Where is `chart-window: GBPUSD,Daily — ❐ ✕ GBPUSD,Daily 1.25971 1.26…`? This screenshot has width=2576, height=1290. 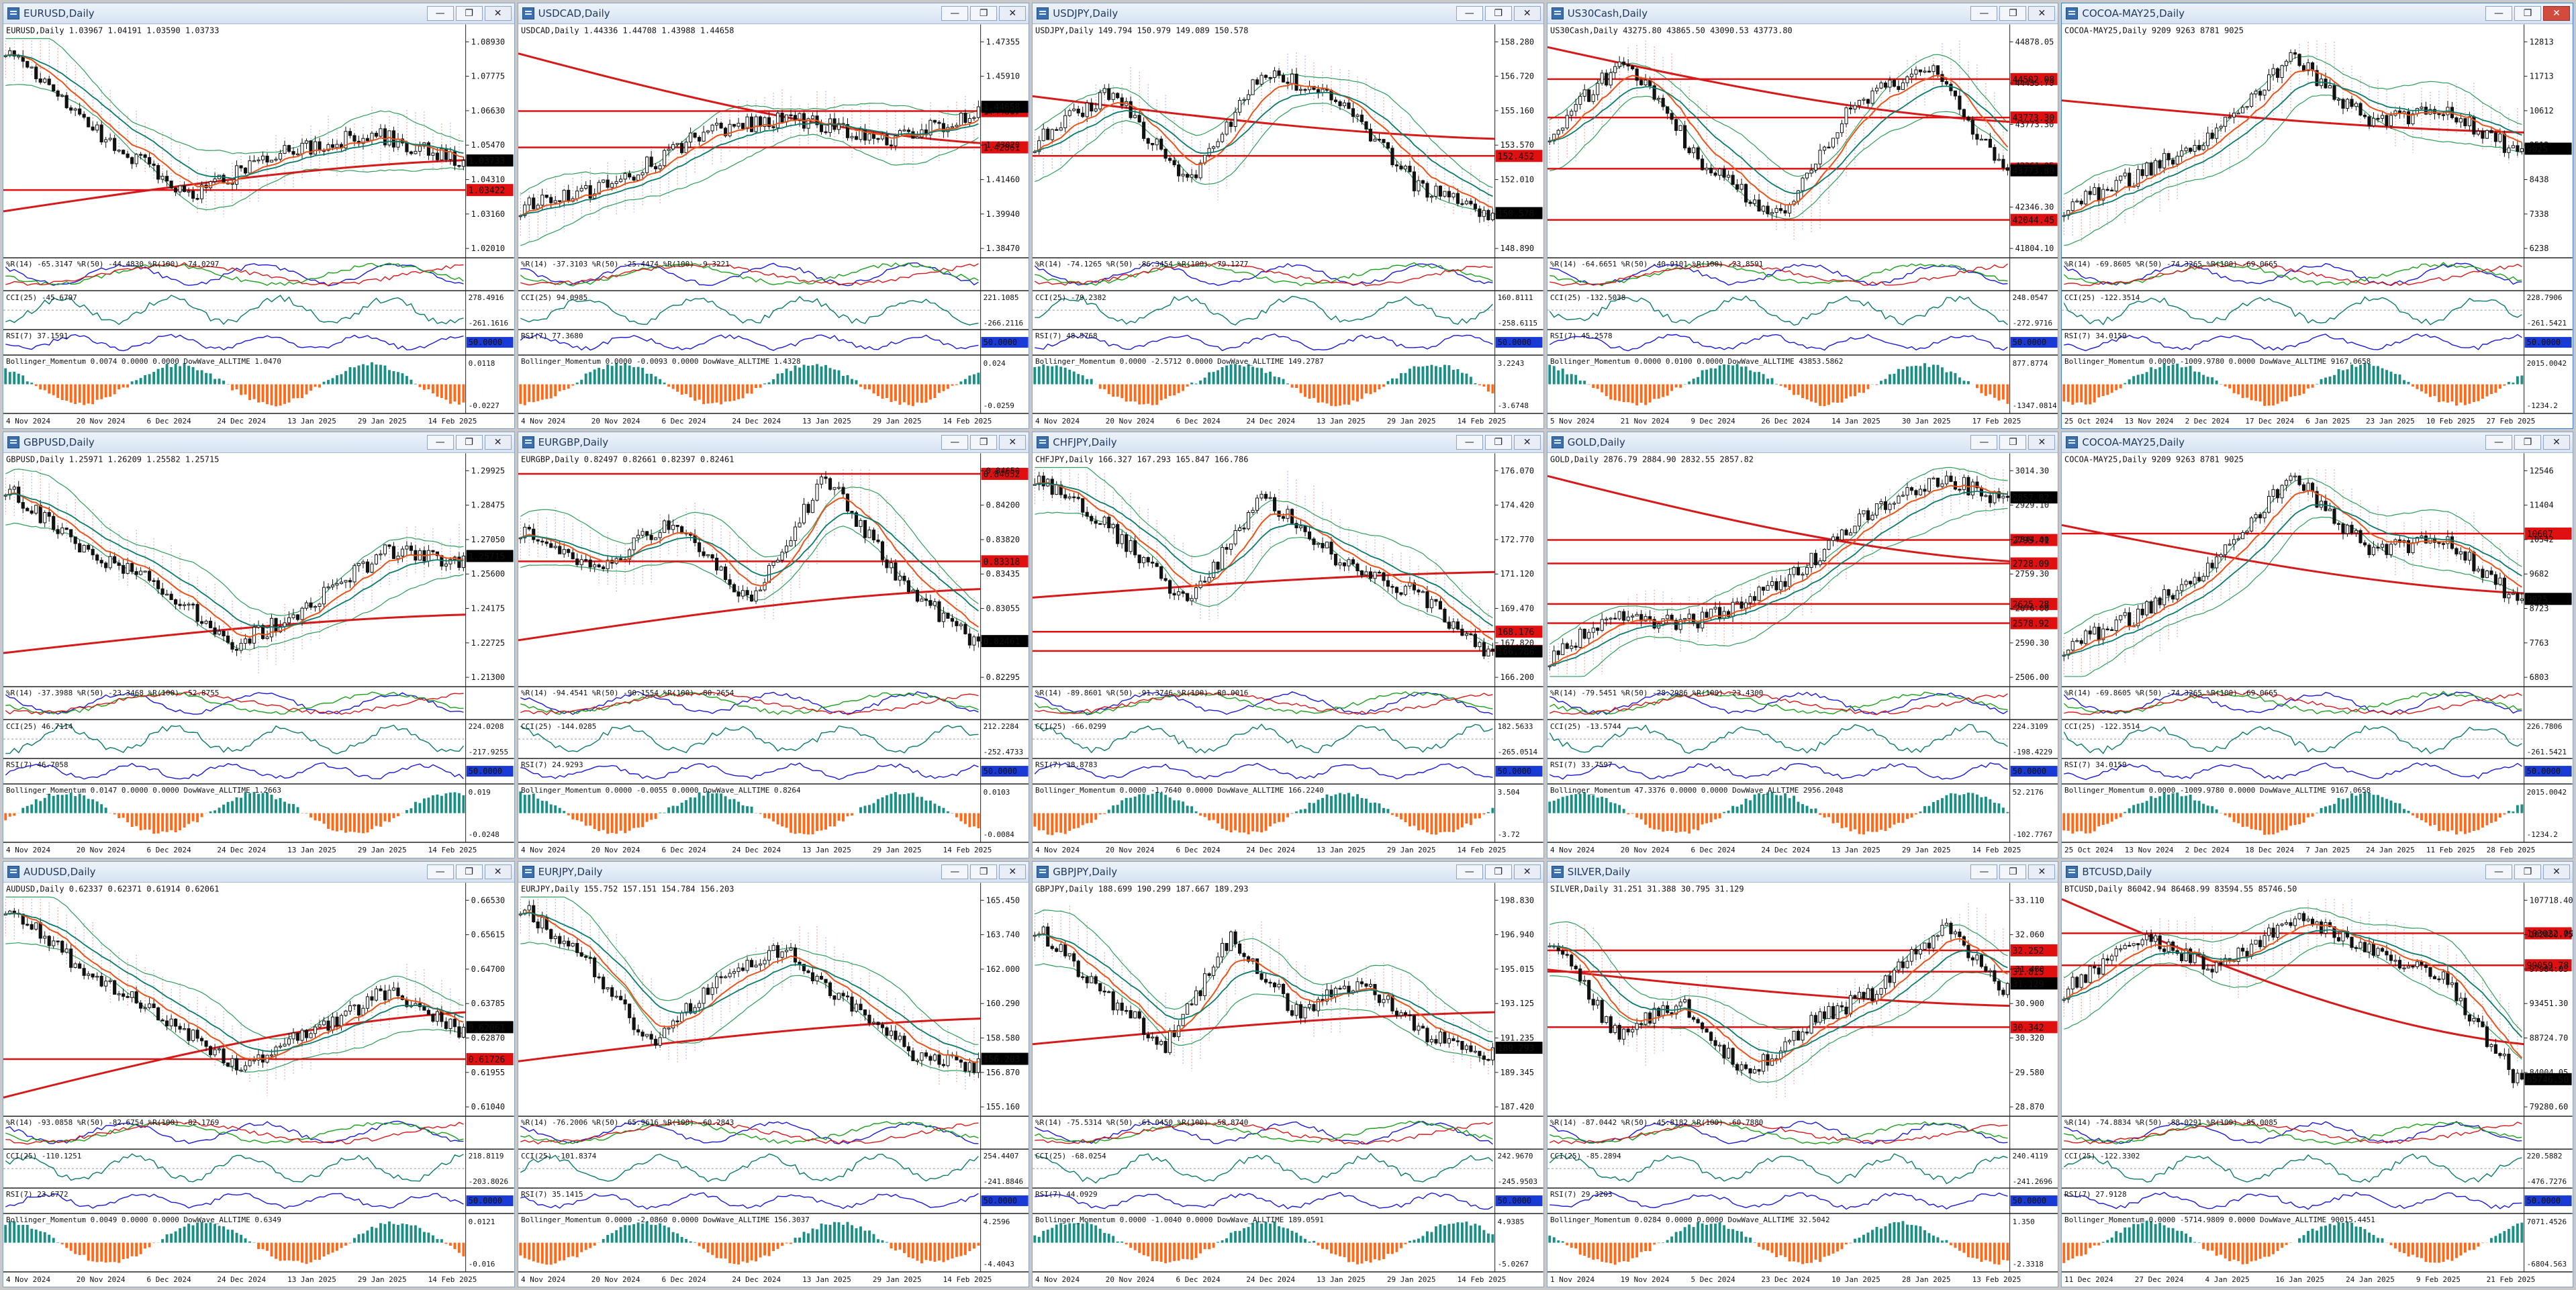
chart-window: GBPUSD,Daily — ❐ ✕ GBPUSD,Daily 1.25971 1.26… is located at coordinates (259, 645).